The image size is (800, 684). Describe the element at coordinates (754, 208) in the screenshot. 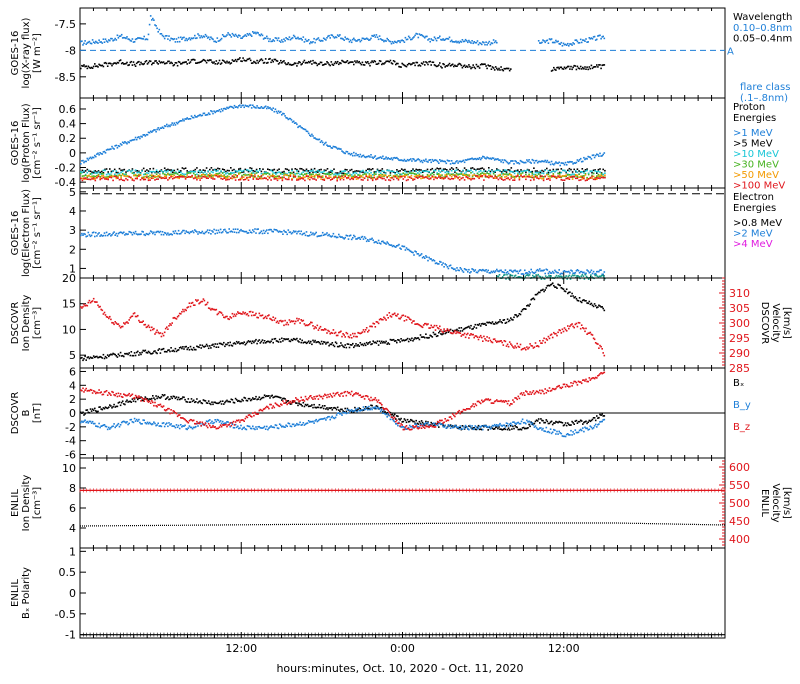

I see `legend-title: Energies` at that location.